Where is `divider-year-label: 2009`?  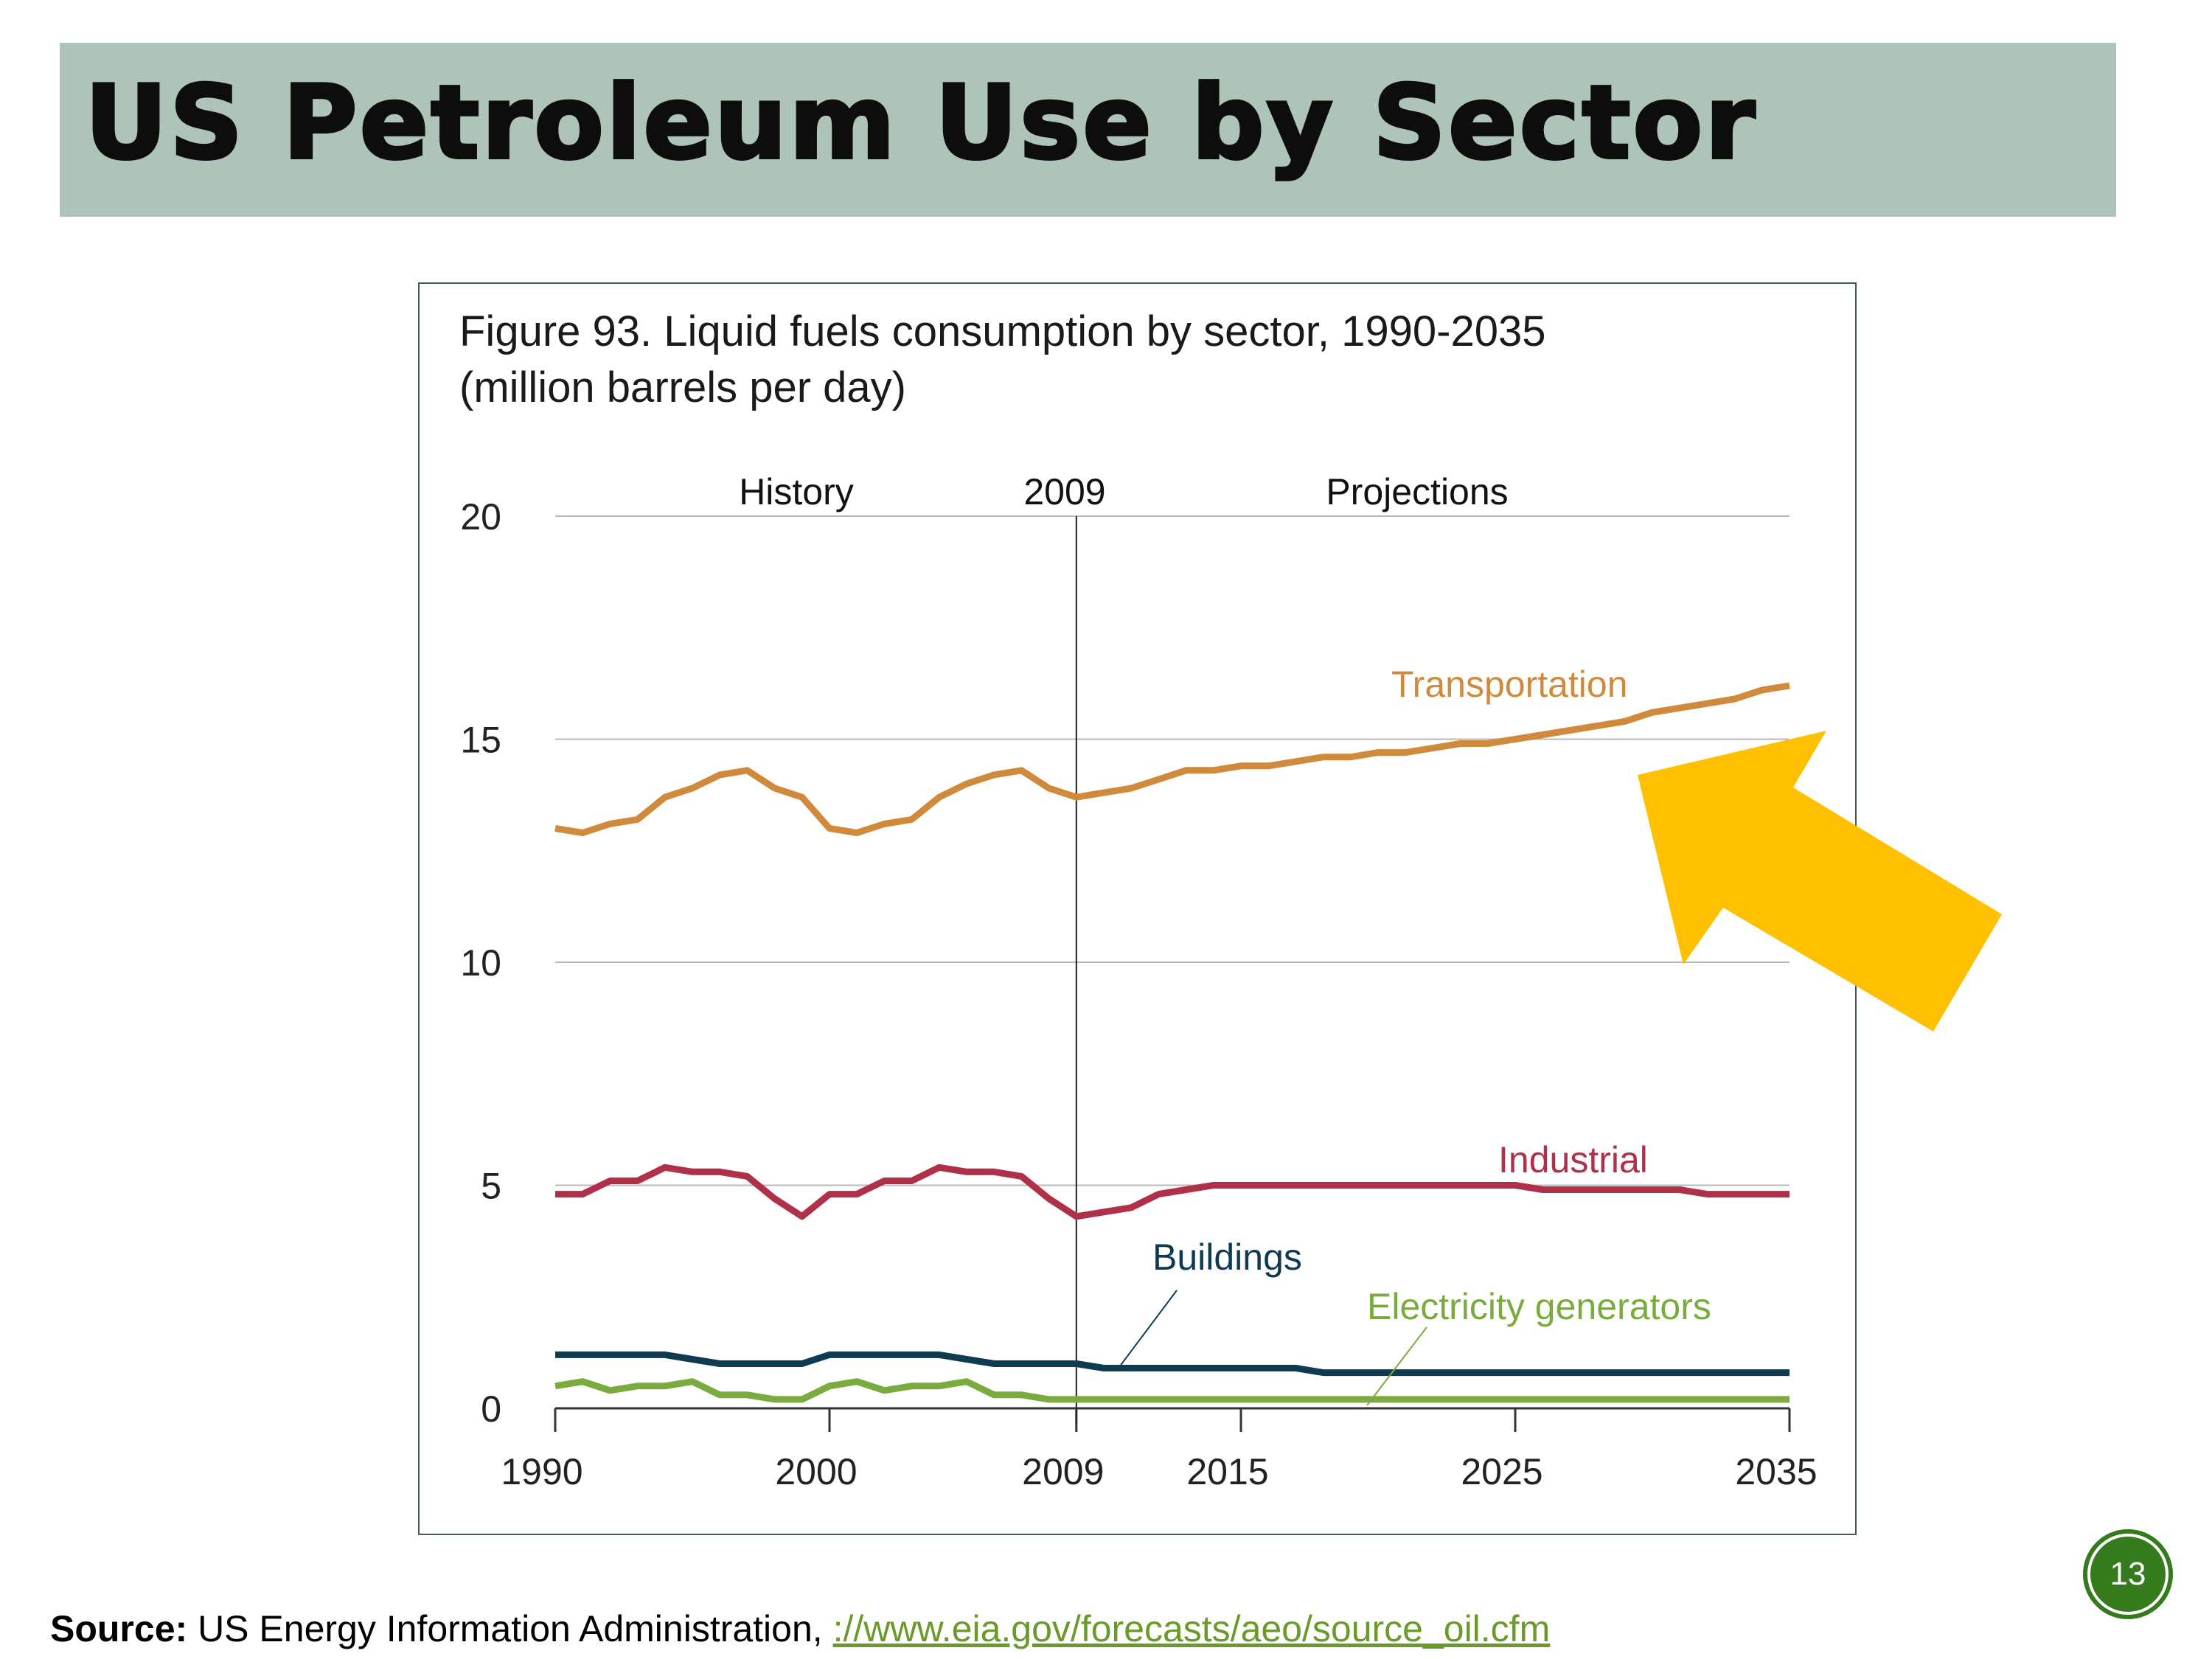
divider-year-label: 2009 is located at coordinates (1064, 491).